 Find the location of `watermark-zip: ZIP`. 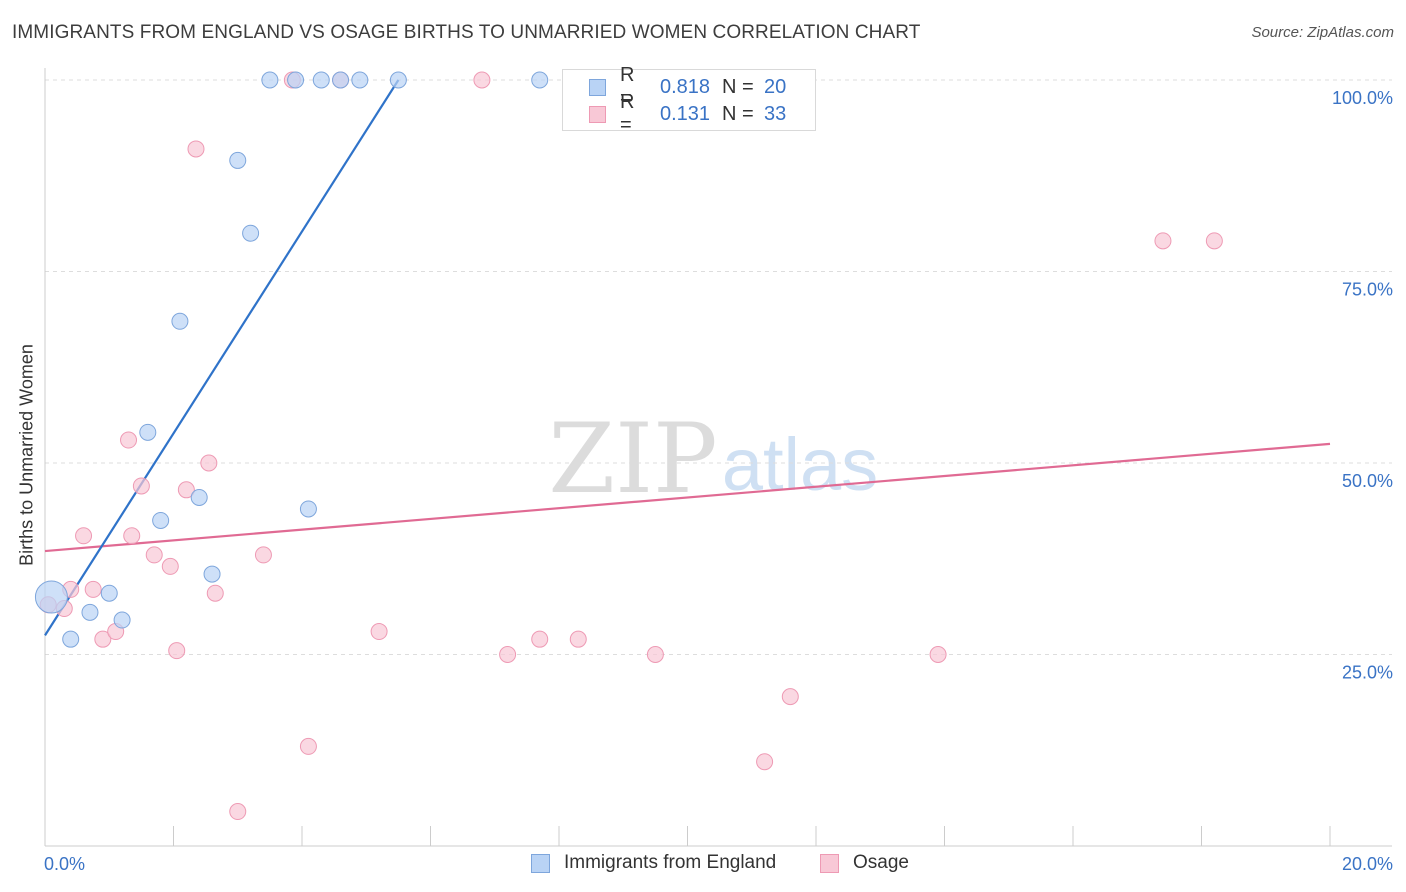

watermark-zip: ZIP is located at coordinates (632, 459).